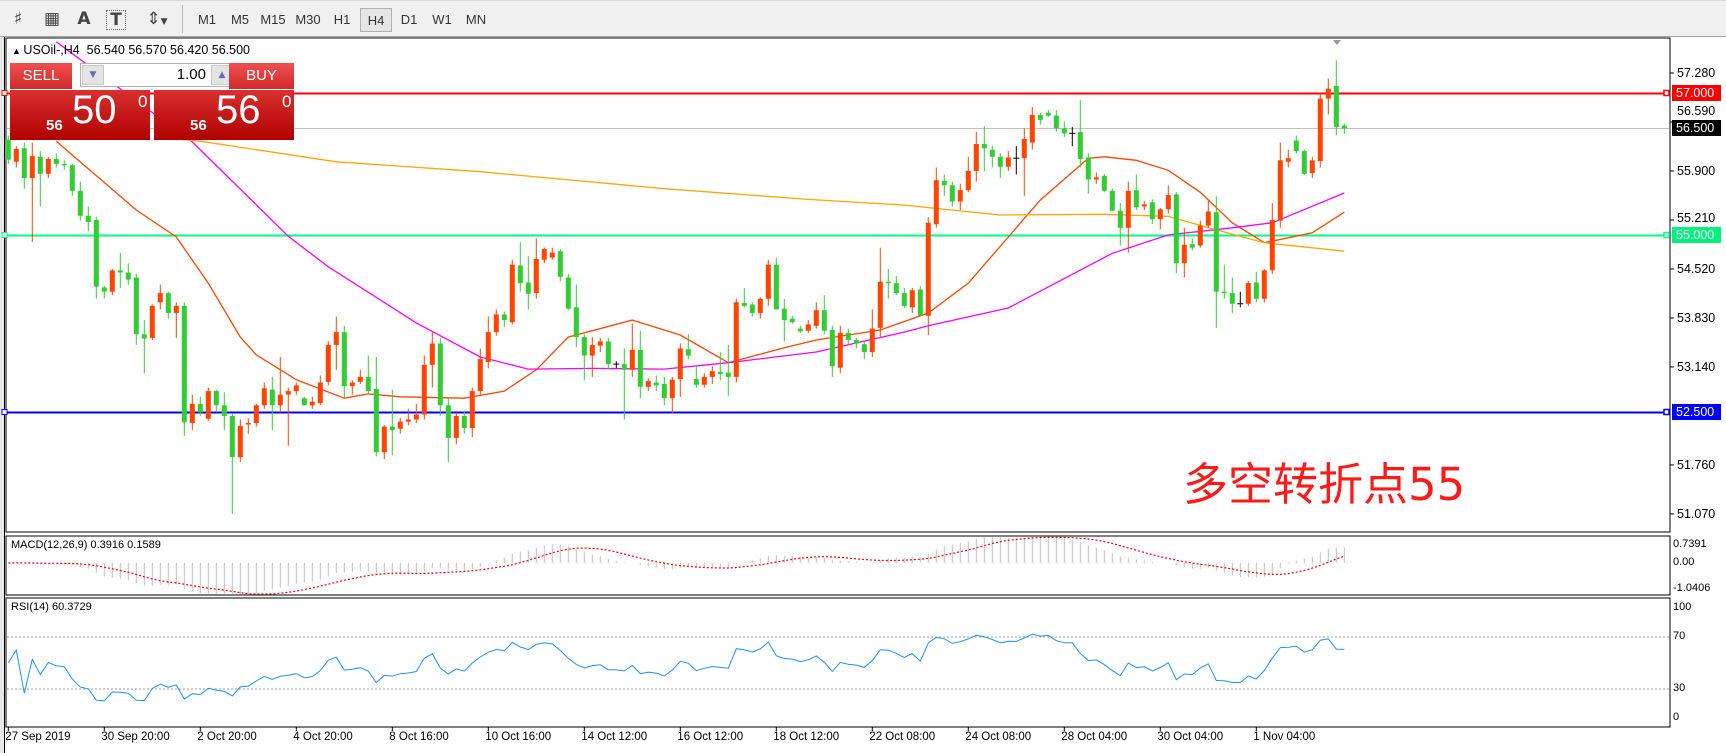  I want to click on chart-annotation-text: 多空转折点55, so click(1324, 484).